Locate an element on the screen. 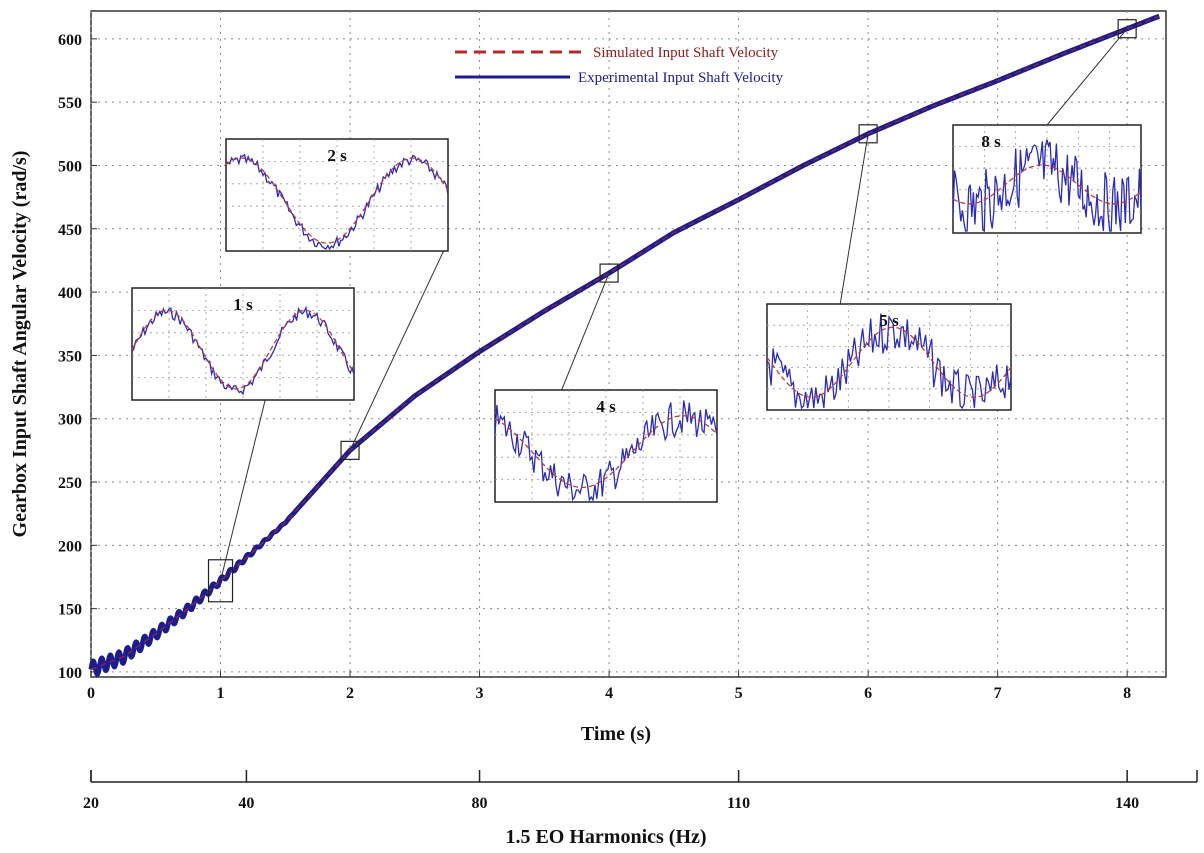 The width and height of the screenshot is (1204, 853). x-tick-label: 7 is located at coordinates (998, 693).